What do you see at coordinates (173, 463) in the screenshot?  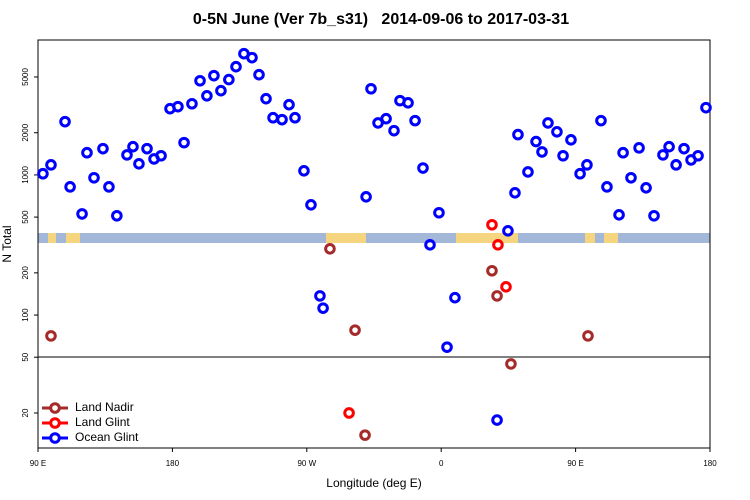 I see `x-tick-label: 180` at bounding box center [173, 463].